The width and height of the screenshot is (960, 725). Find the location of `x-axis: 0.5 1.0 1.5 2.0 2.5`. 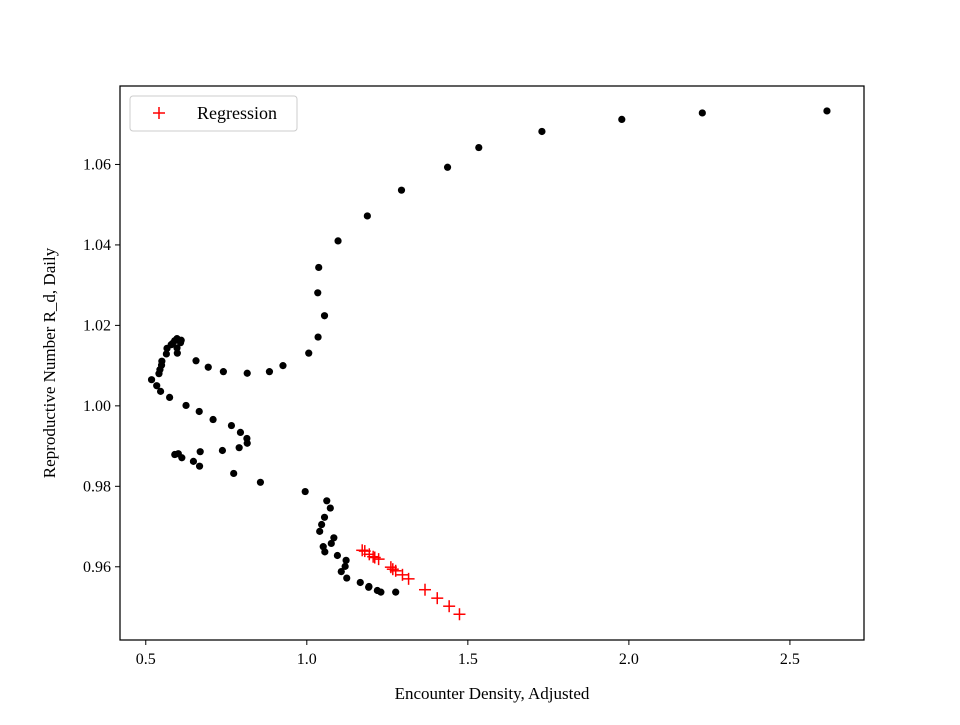

x-axis: 0.5 1.0 1.5 2.0 2.5 is located at coordinates (468, 654).